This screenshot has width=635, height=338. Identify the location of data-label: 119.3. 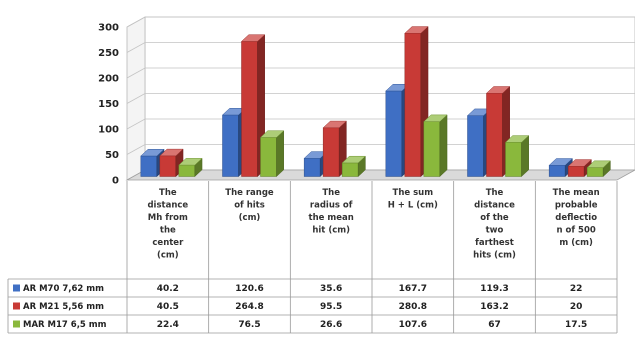
(494, 289).